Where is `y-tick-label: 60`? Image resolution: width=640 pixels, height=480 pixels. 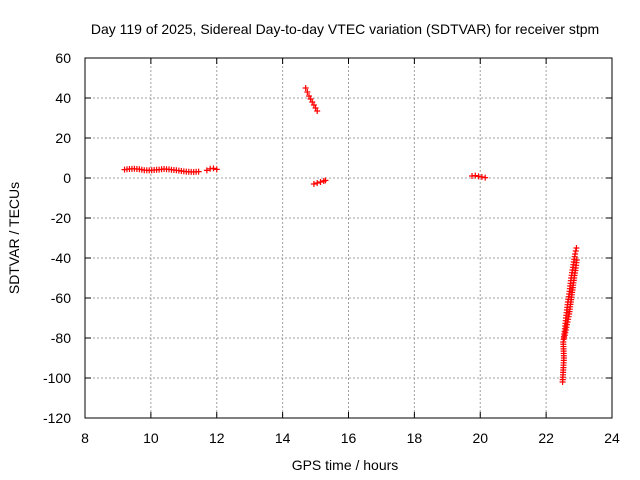 y-tick-label: 60 is located at coordinates (63, 58).